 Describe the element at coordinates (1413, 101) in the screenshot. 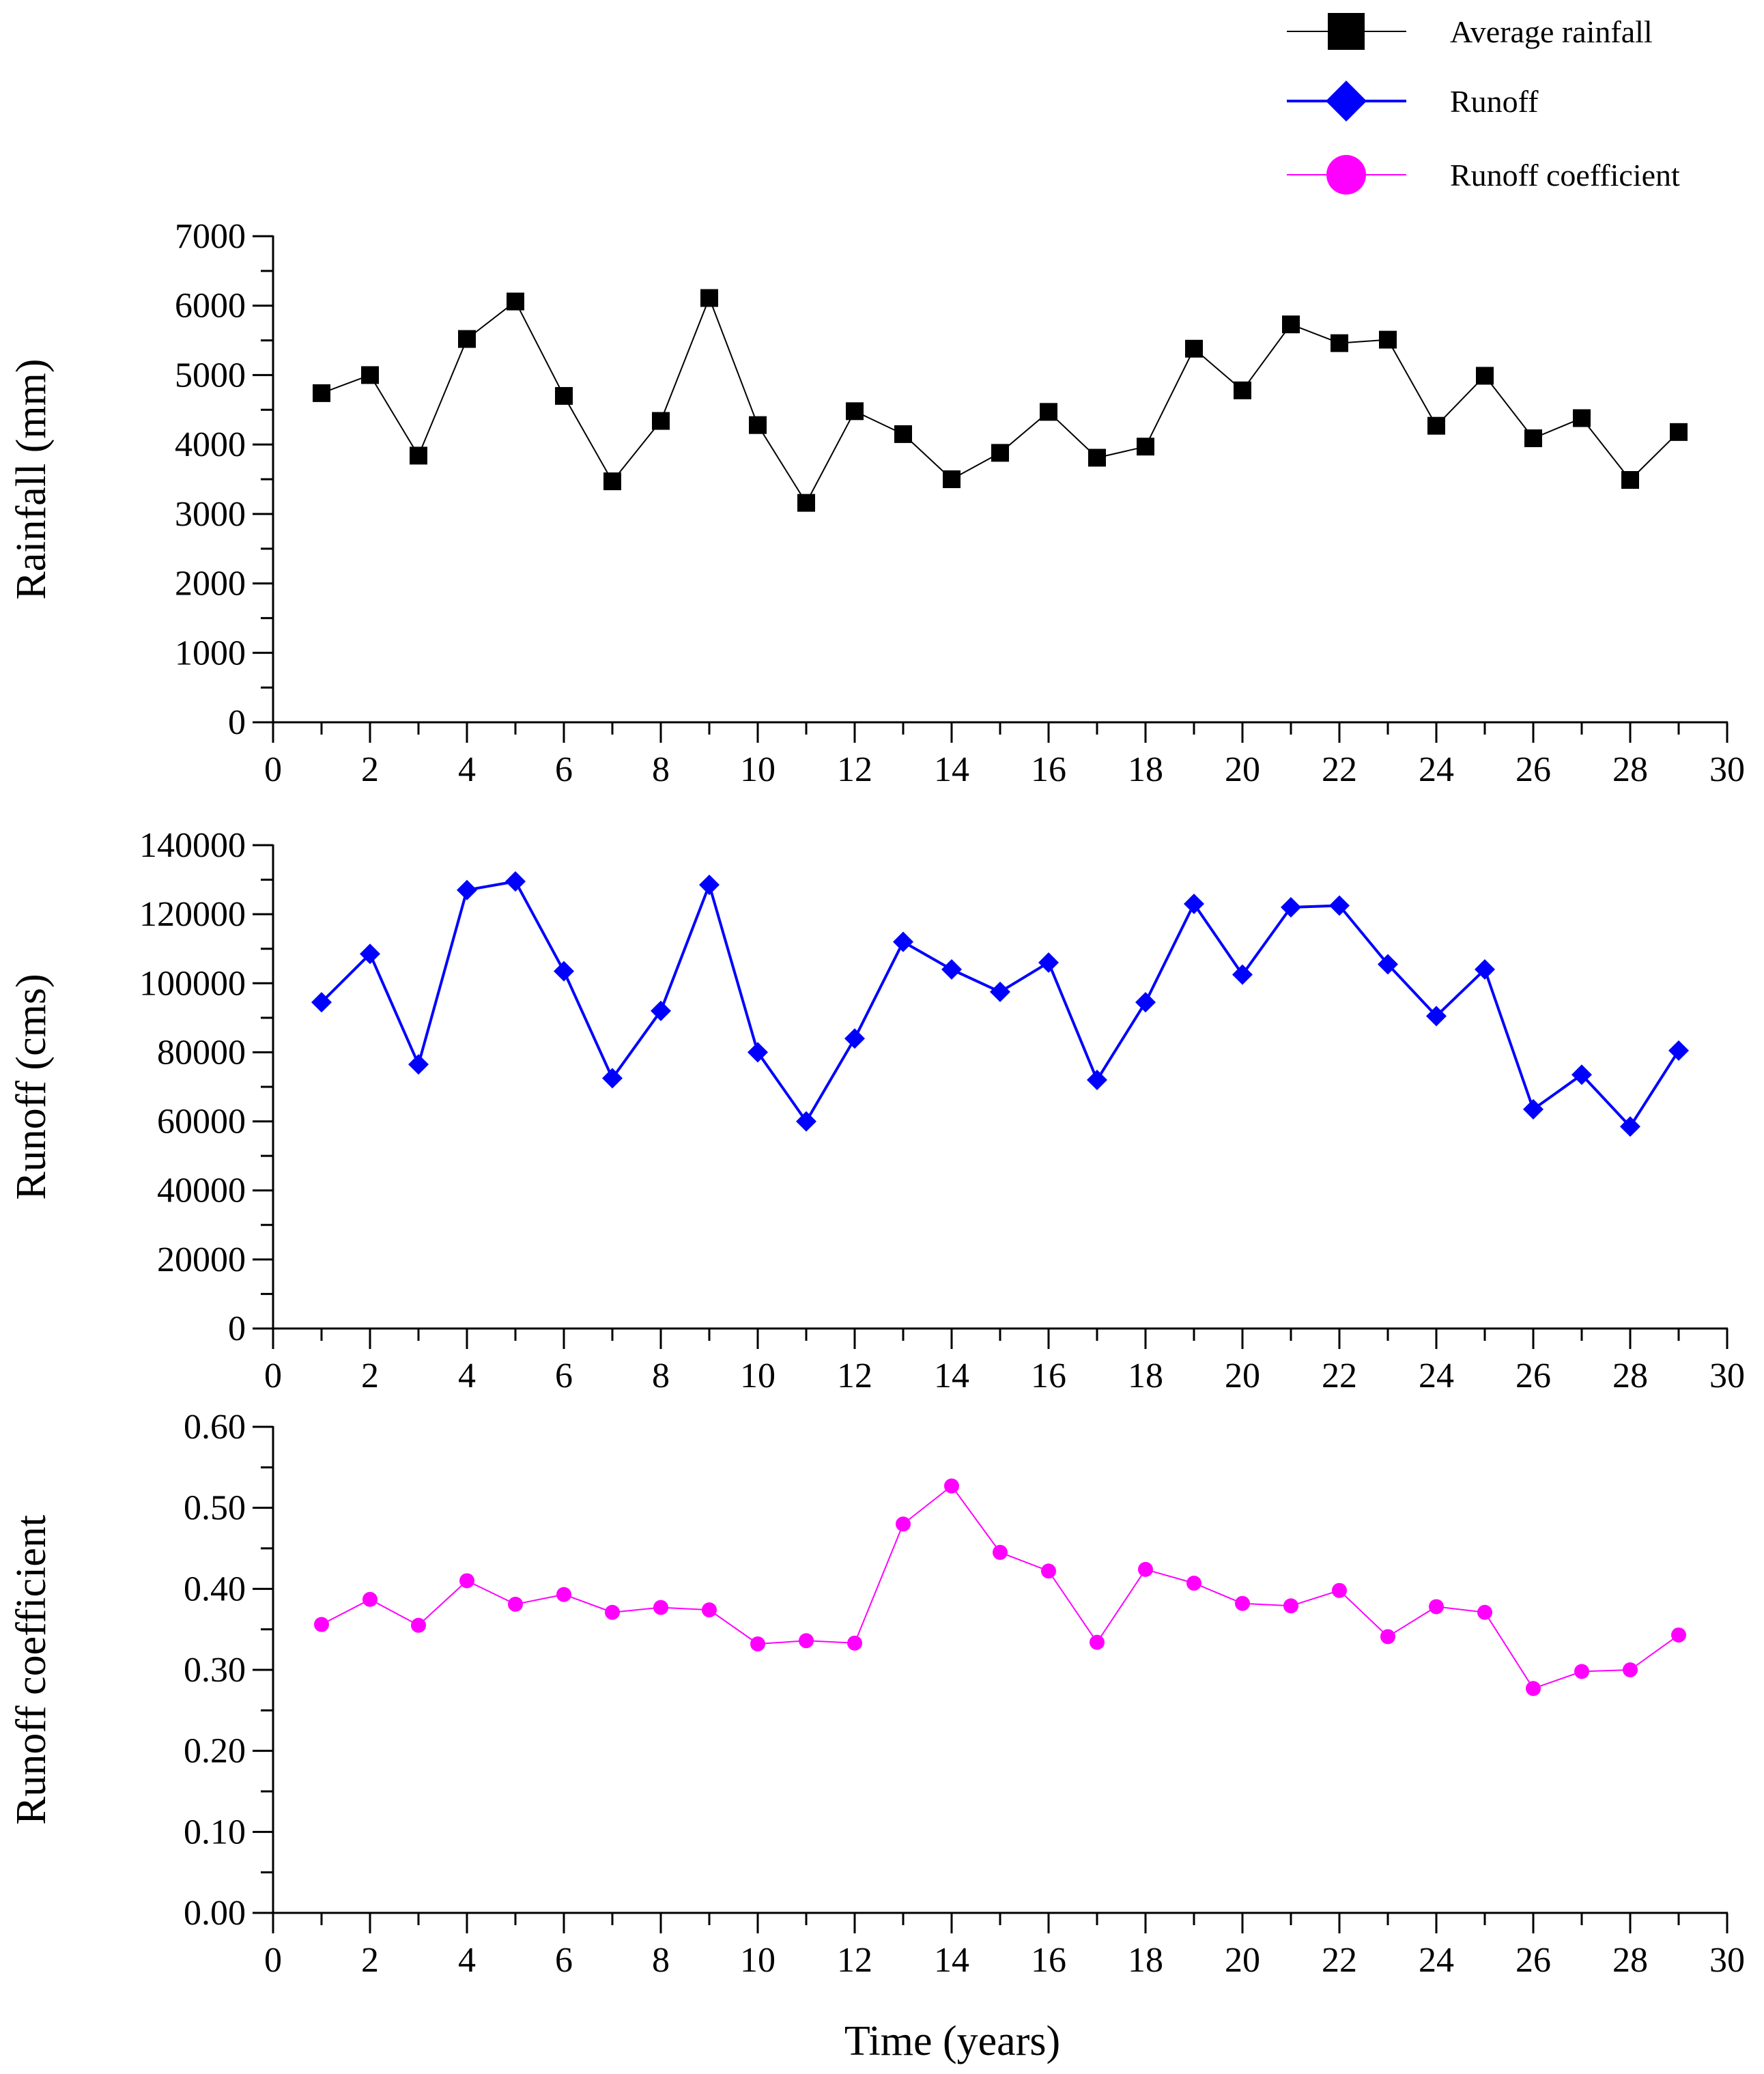

I see `legend-item-runoff: Runoff` at that location.